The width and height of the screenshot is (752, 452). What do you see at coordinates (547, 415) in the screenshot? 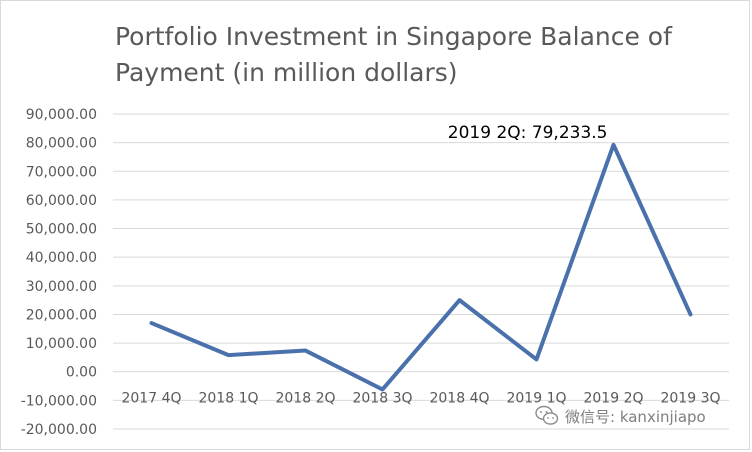
I see `wechat-icon` at bounding box center [547, 415].